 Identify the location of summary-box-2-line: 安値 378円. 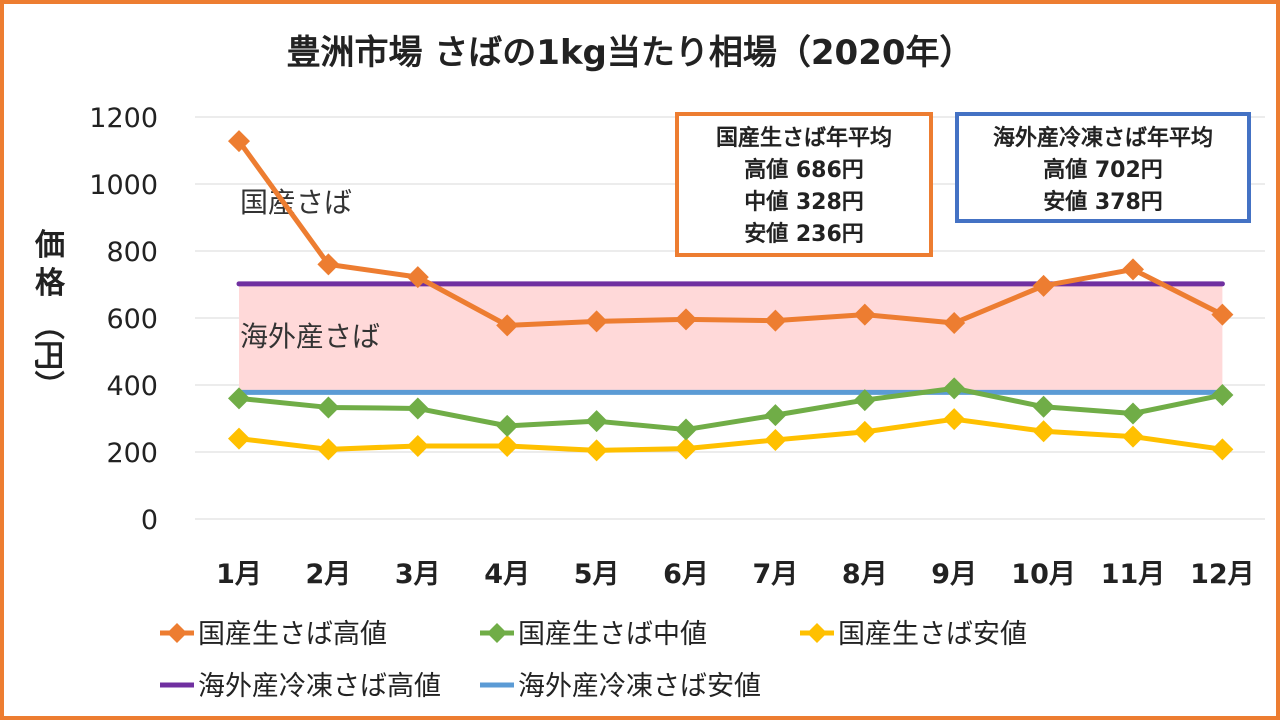
(1103, 202).